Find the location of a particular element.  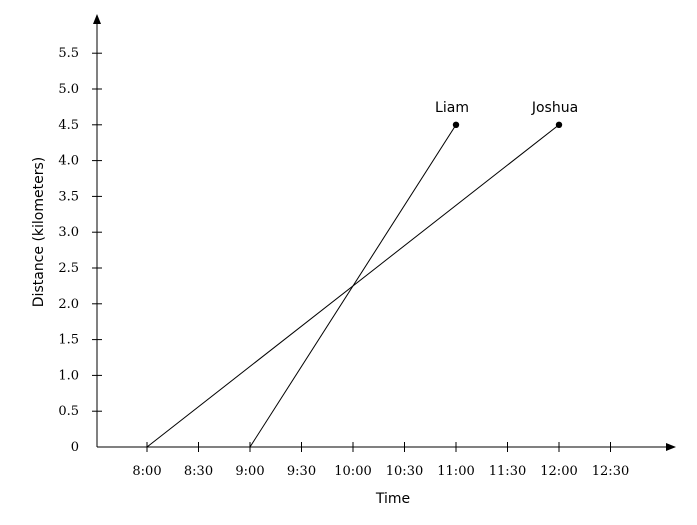

y-tick-label: 4.0 is located at coordinates (68, 161).